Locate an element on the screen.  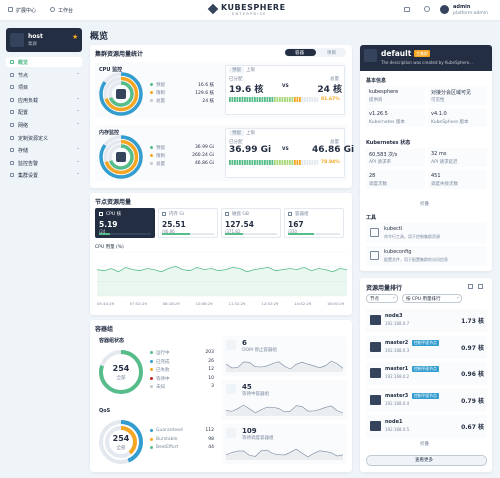
menu-item: 监控告警 is located at coordinates (28, 163).